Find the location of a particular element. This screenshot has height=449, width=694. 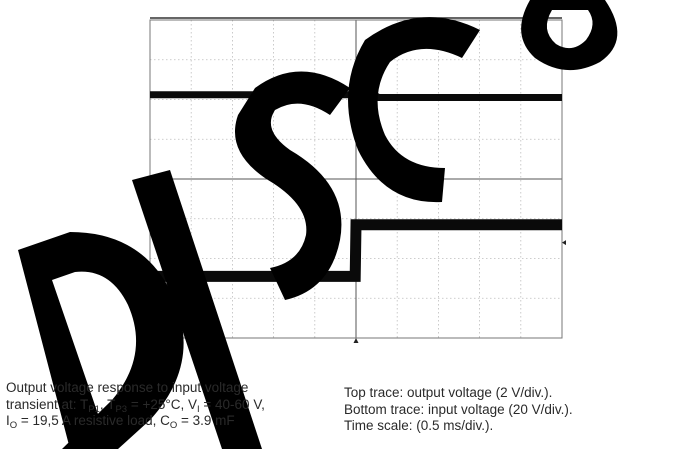

caption-right-line-3: Time scale: (0.5 ms/div.). is located at coordinates (419, 425).